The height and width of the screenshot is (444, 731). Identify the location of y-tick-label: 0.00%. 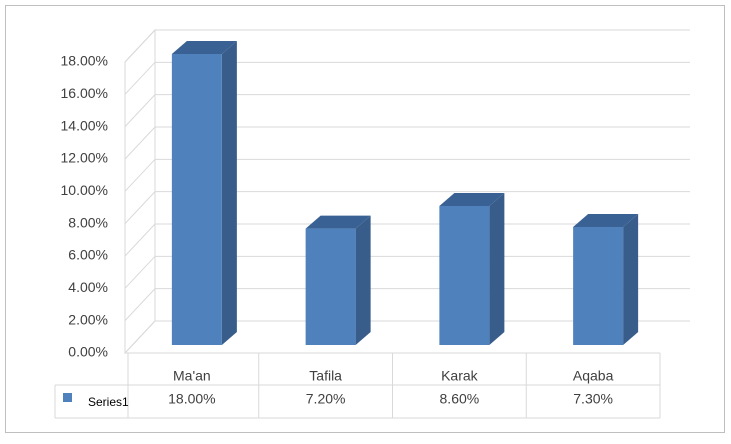
(88, 352).